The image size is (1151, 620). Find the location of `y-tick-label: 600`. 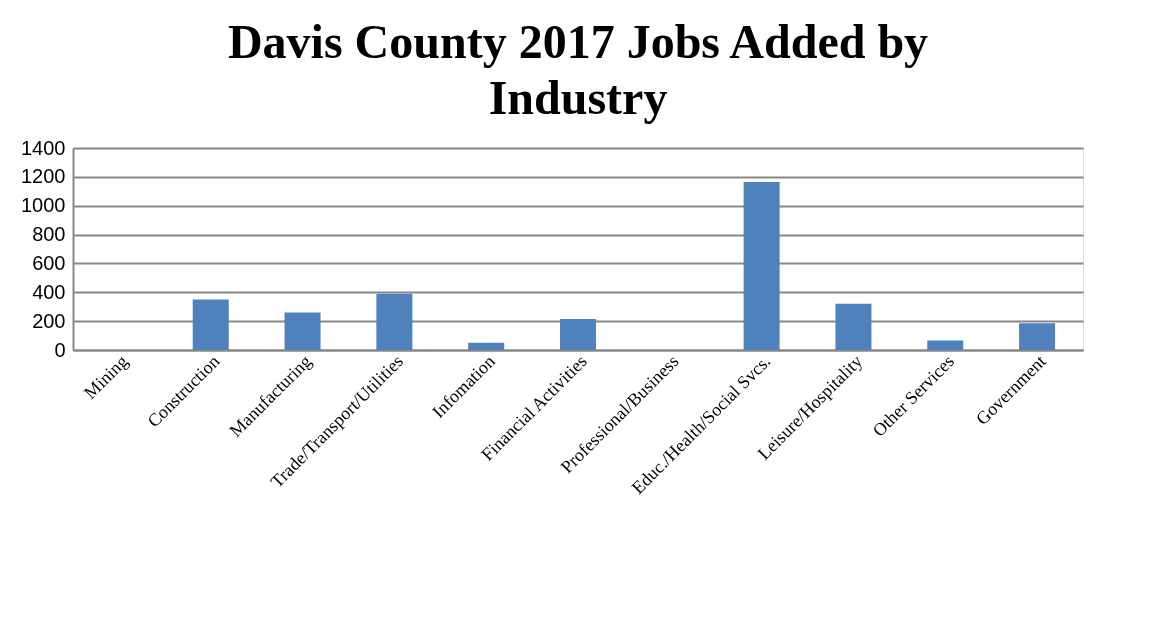

y-tick-label: 600 is located at coordinates (49, 262).